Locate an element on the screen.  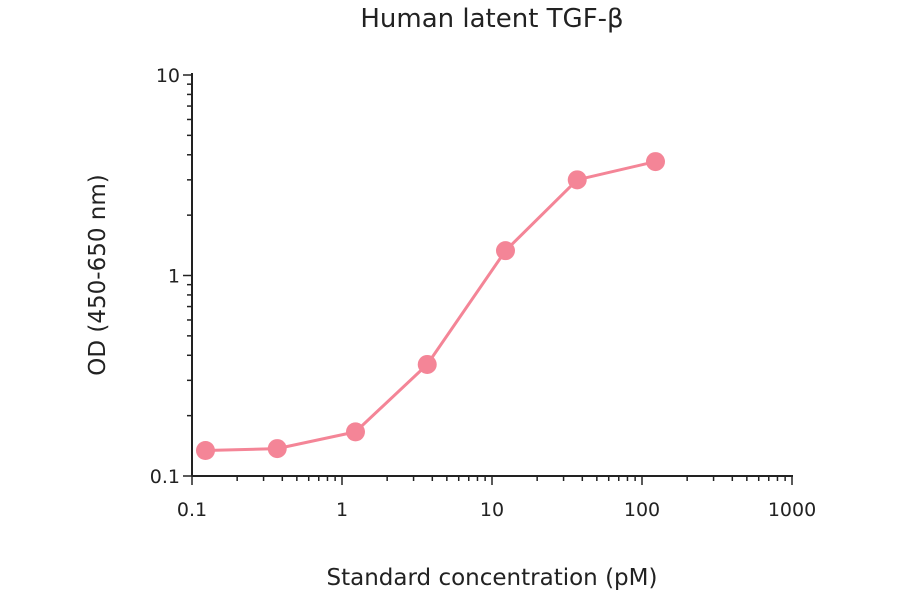
y-tick-label: 10 is located at coordinates (168, 76).